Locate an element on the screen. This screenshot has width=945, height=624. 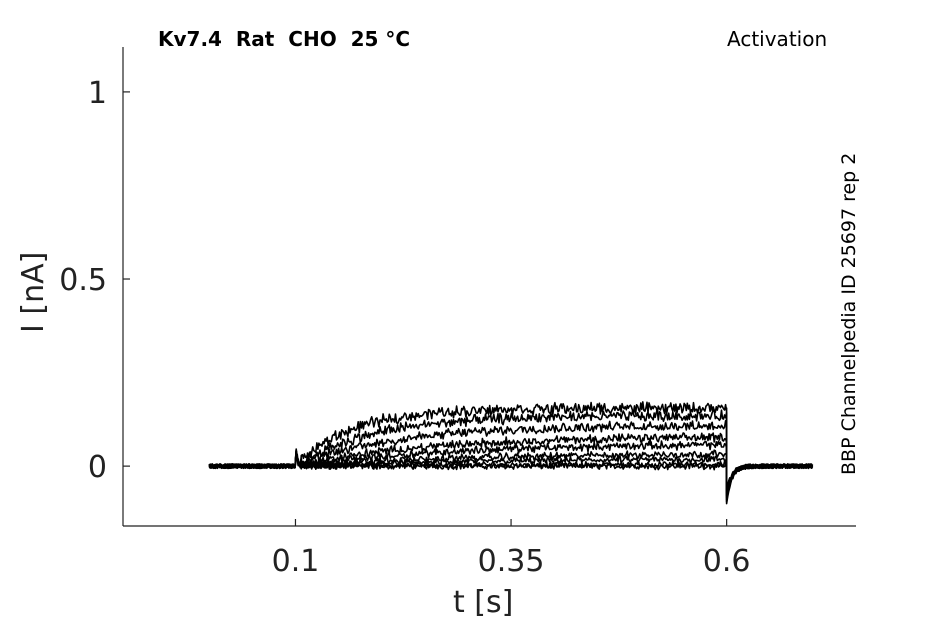
x-tick-label: 0.1 is located at coordinates (296, 561).